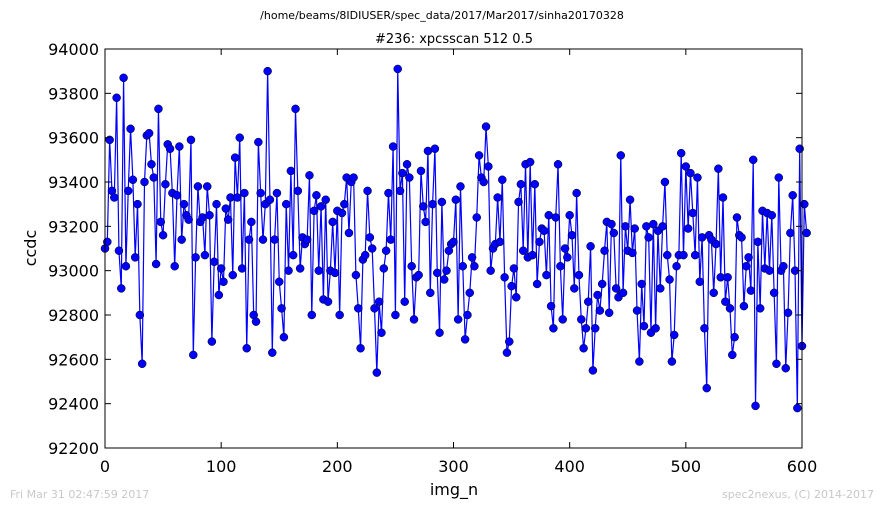 The image size is (884, 509). Describe the element at coordinates (30, 248) in the screenshot. I see `y-axis-label: ccdc` at that location.